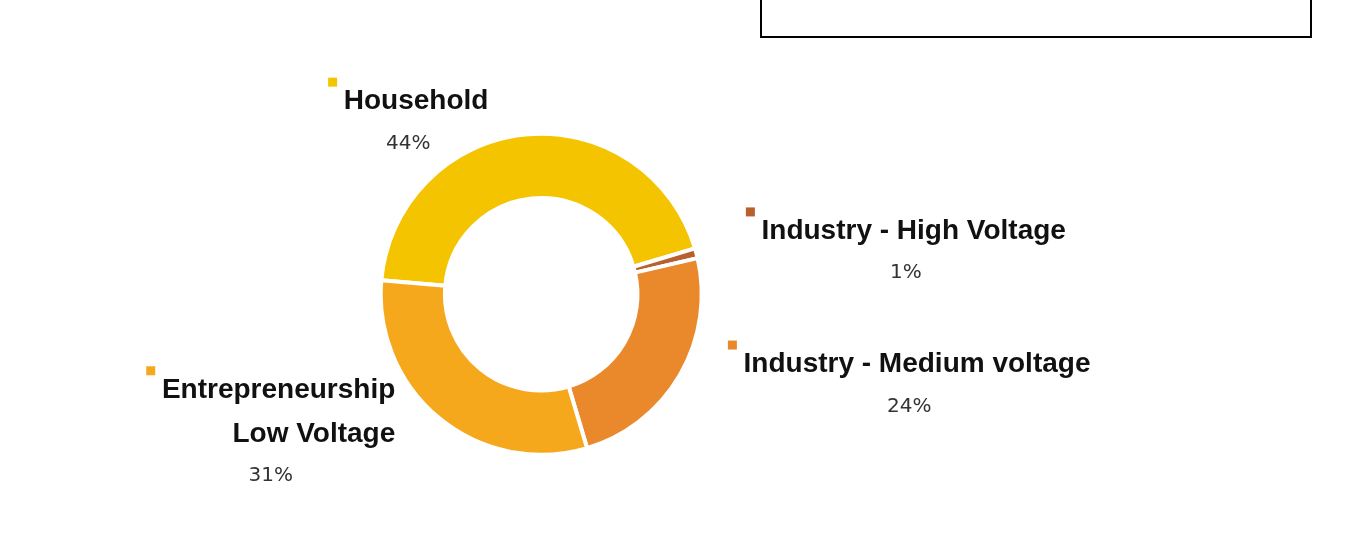 Image resolution: width=1353 pixels, height=535 pixels. I want to click on legend-label: Household, so click(416, 100).